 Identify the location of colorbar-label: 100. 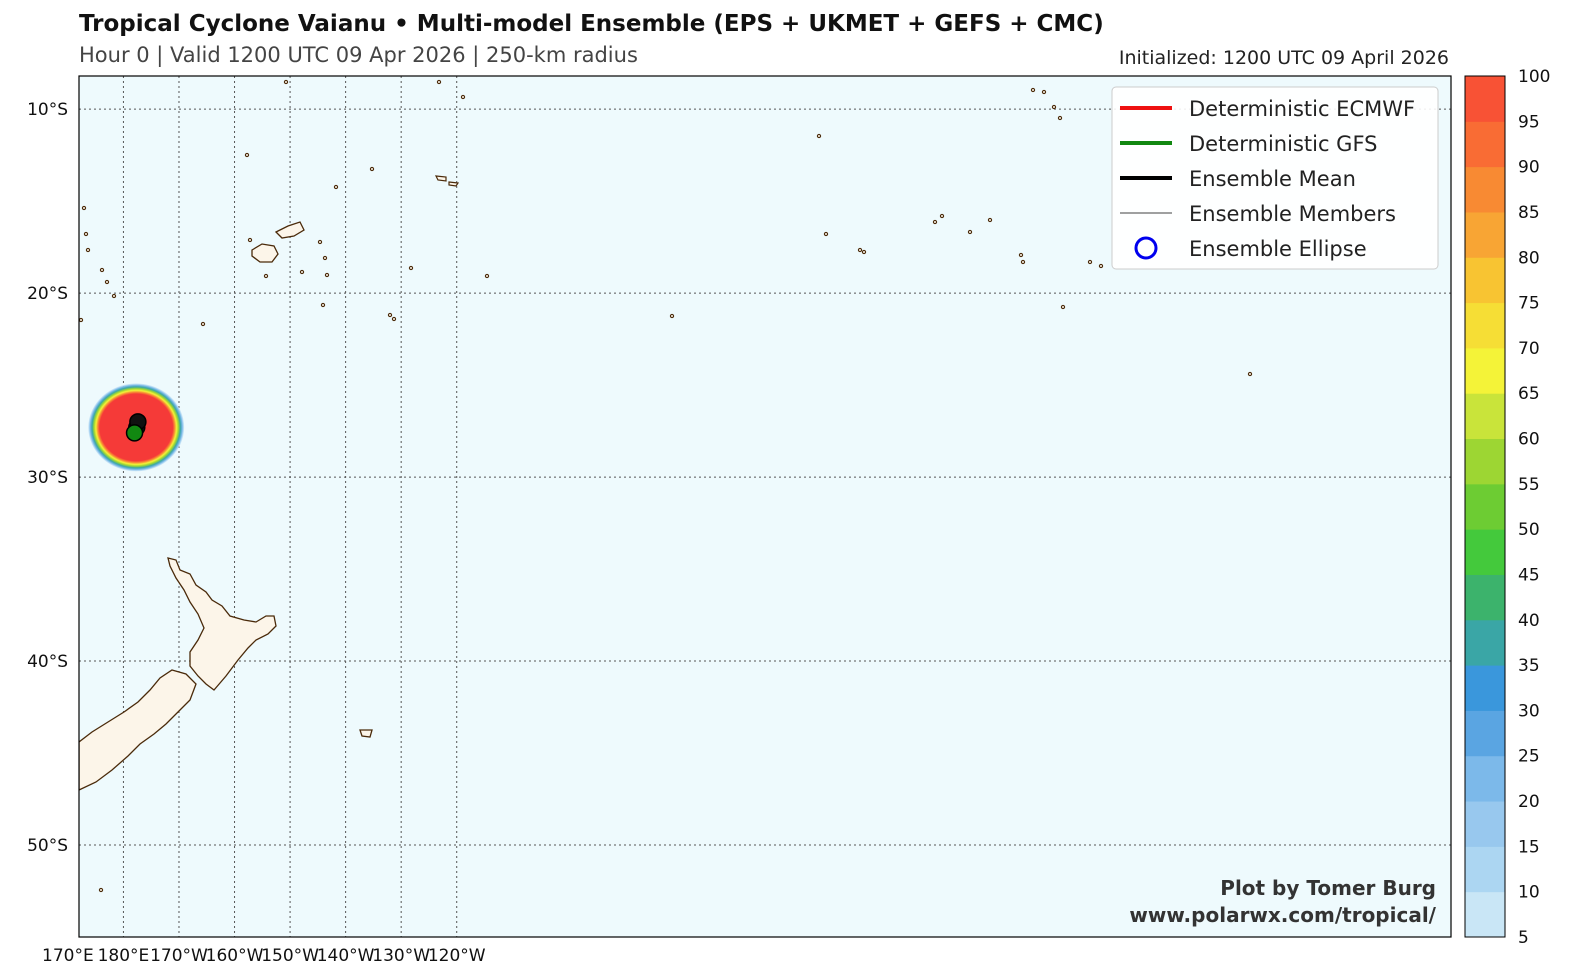
(1534, 77).